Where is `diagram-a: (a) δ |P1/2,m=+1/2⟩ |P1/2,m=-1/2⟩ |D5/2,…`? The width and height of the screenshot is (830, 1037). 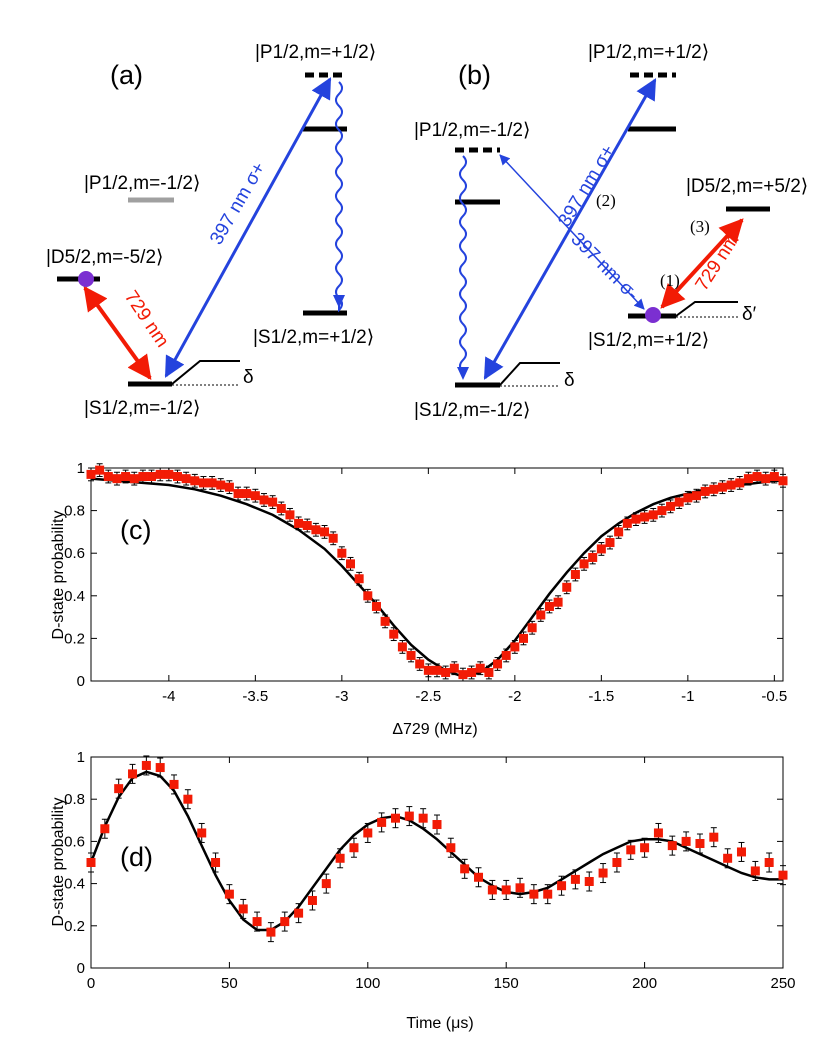
diagram-a: (a) δ |P1/2,m=+1/2⟩ |P1/2,m=-1/2⟩ |D5/2,… is located at coordinates (211, 230).